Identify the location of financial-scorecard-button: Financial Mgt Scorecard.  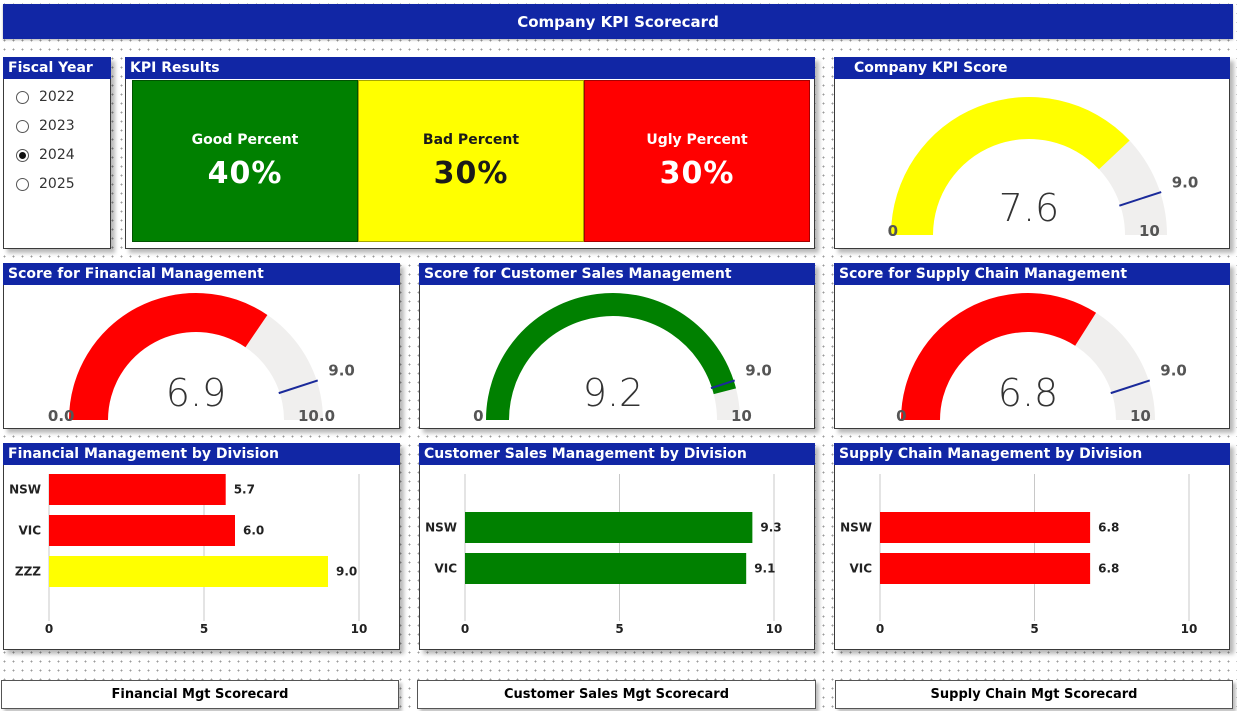
(200, 694).